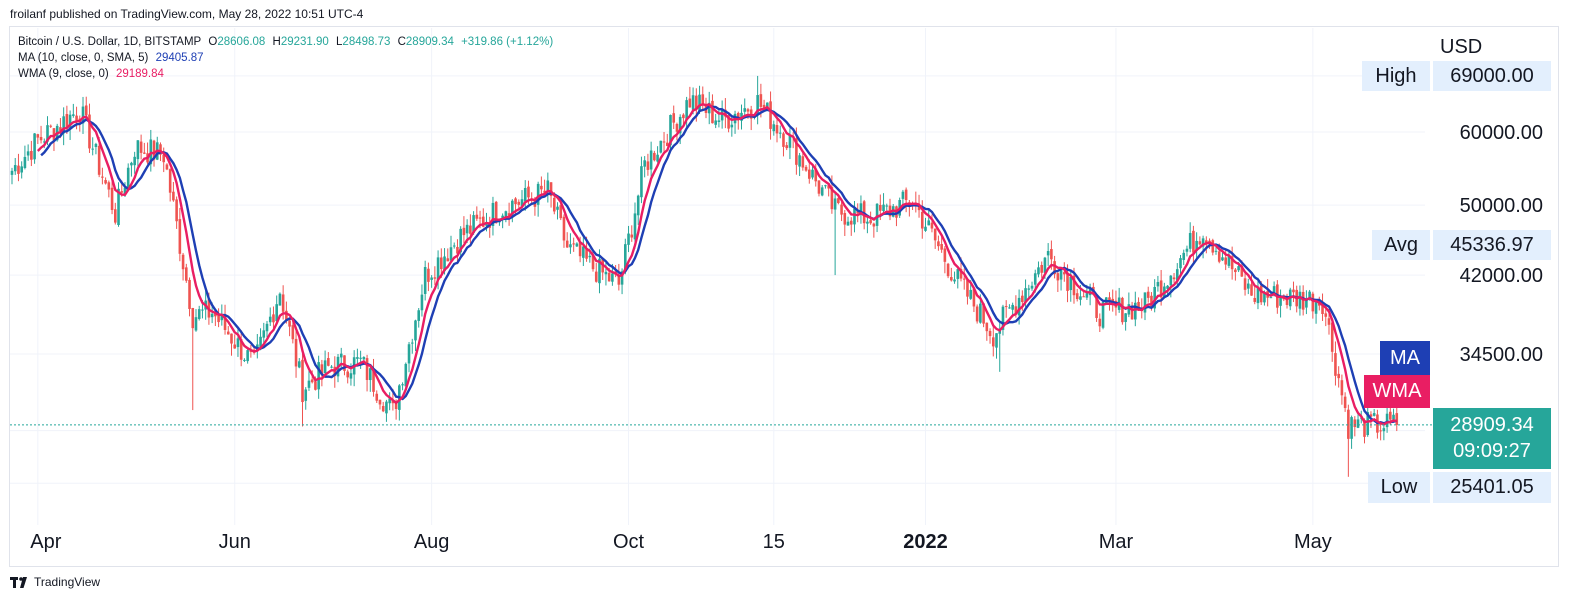  What do you see at coordinates (507, 42) in the screenshot?
I see `legend-change: +319.86 (+1.12%)` at bounding box center [507, 42].